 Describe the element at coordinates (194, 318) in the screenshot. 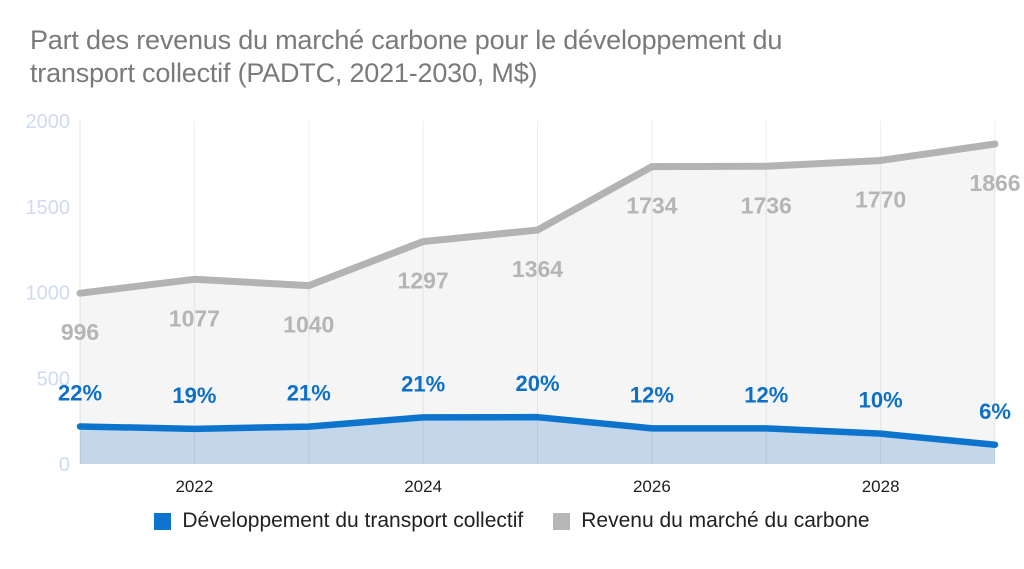

I see `value-label: 1077` at that location.